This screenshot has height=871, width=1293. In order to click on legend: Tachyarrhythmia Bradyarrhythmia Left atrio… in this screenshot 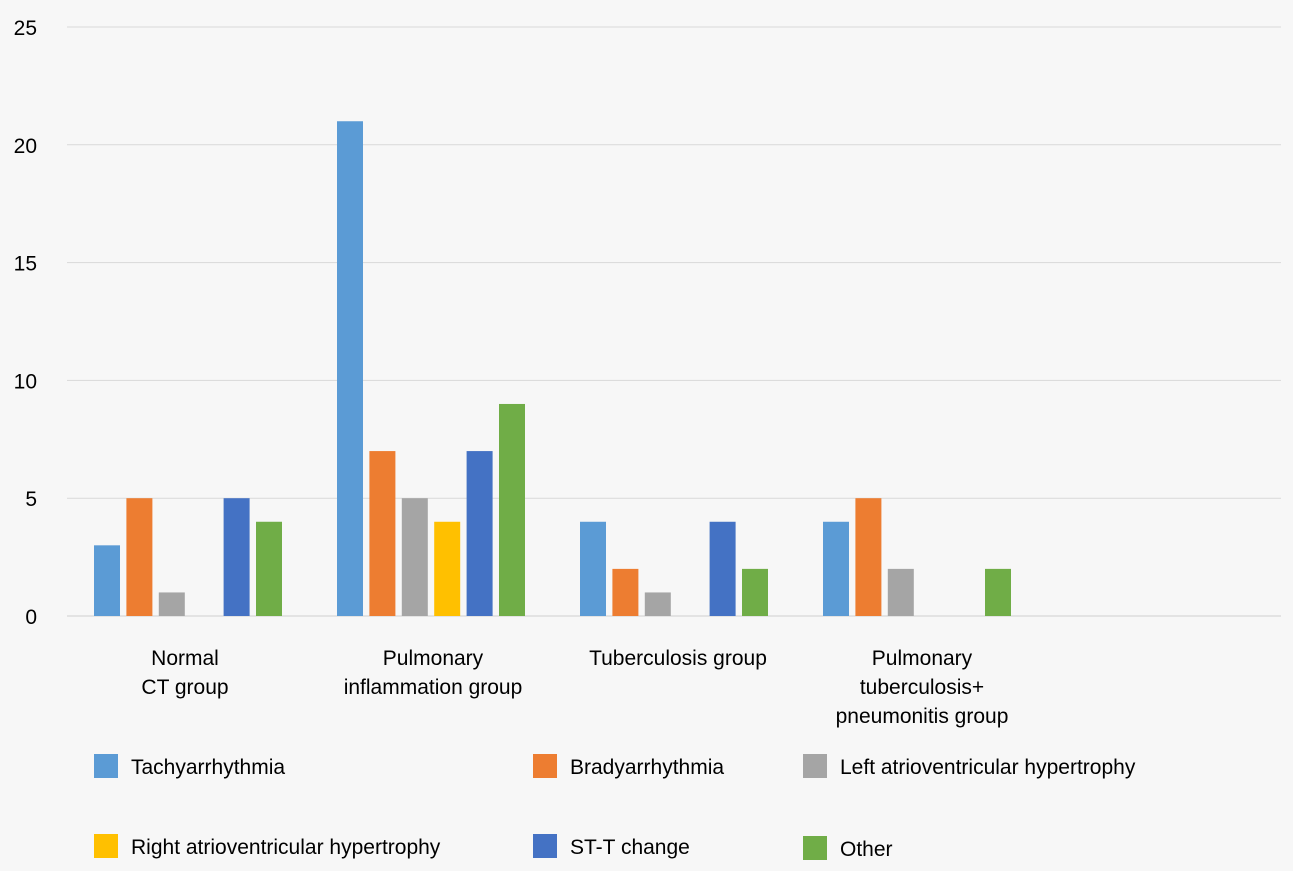, I will do `click(615, 807)`.